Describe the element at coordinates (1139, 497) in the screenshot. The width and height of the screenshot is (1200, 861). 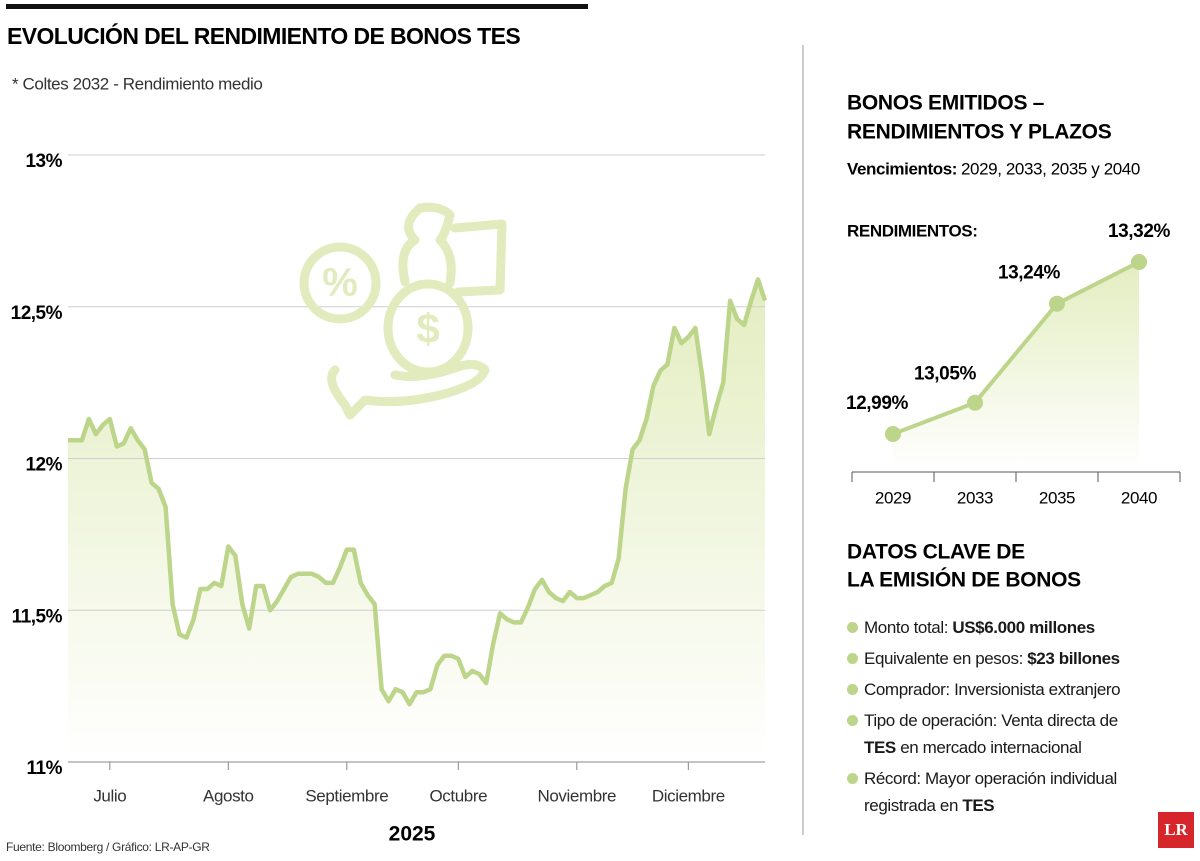
I see `x-tick-label: 2040` at that location.